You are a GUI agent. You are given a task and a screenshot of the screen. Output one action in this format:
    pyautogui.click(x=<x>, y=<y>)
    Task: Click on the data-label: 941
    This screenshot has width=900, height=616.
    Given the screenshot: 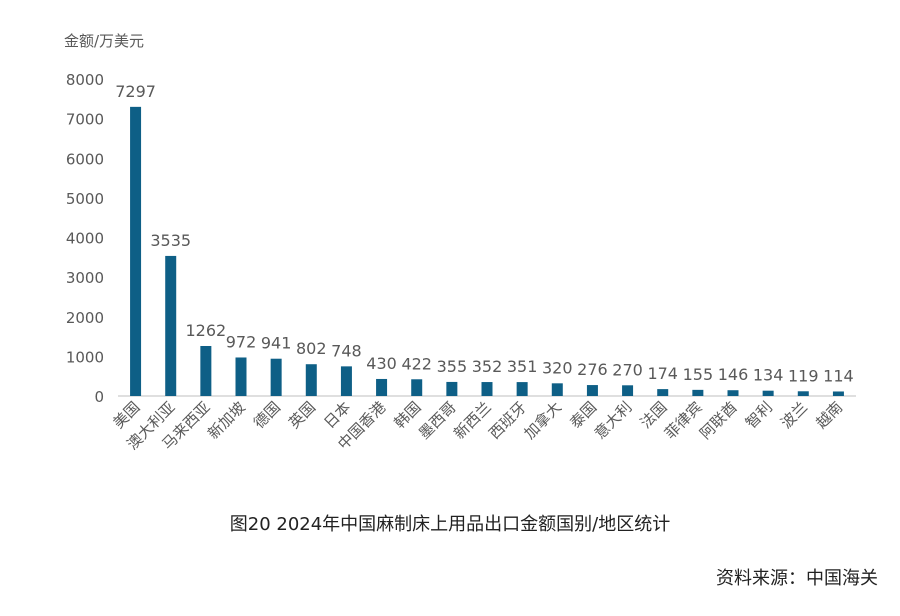 What is the action you would take?
    pyautogui.click(x=276, y=343)
    